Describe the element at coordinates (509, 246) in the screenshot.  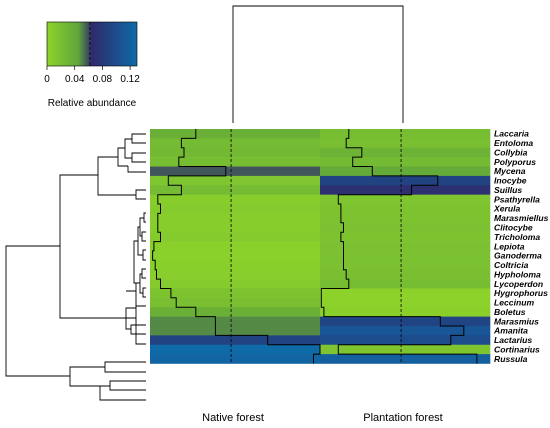
I see `row-label: Lepiota` at that location.